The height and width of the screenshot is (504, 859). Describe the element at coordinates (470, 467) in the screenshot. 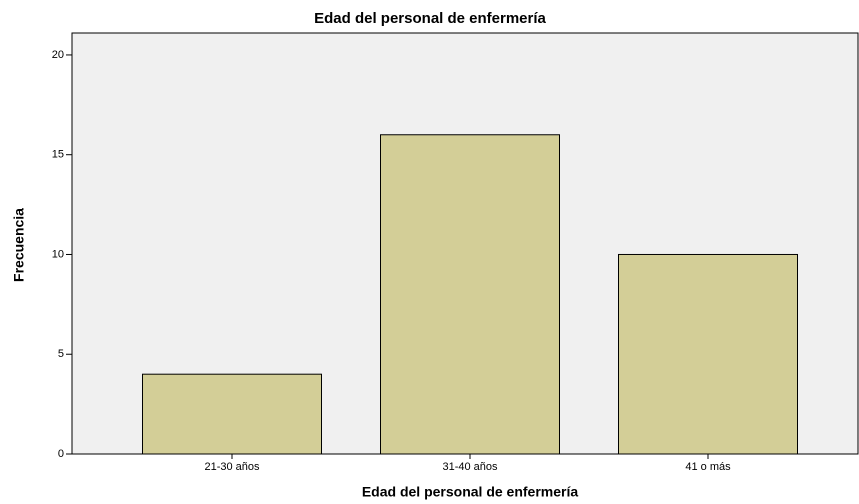

I see `x-tick-label: 31-40 años` at that location.